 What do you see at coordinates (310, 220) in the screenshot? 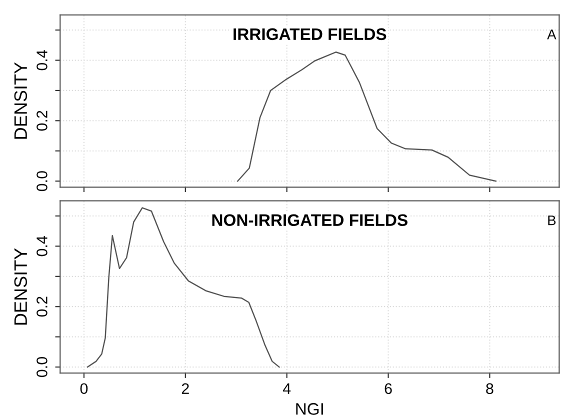
I see `text: NON-IRRIGATED FIELDS` at bounding box center [310, 220].